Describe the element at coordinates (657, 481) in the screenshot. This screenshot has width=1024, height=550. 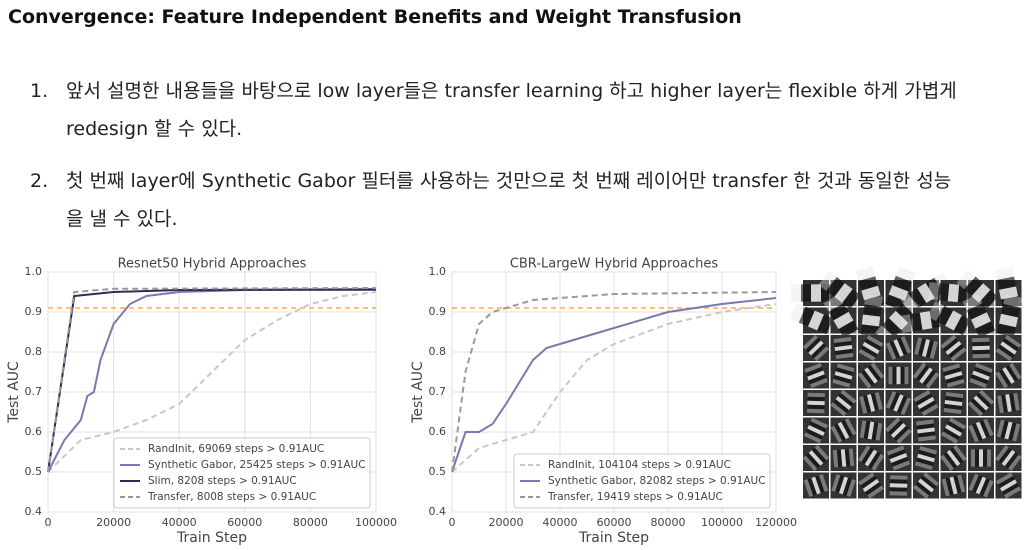
I see `legend-label: Synthetic Gabor, 82082 steps > 0.91AUC` at that location.